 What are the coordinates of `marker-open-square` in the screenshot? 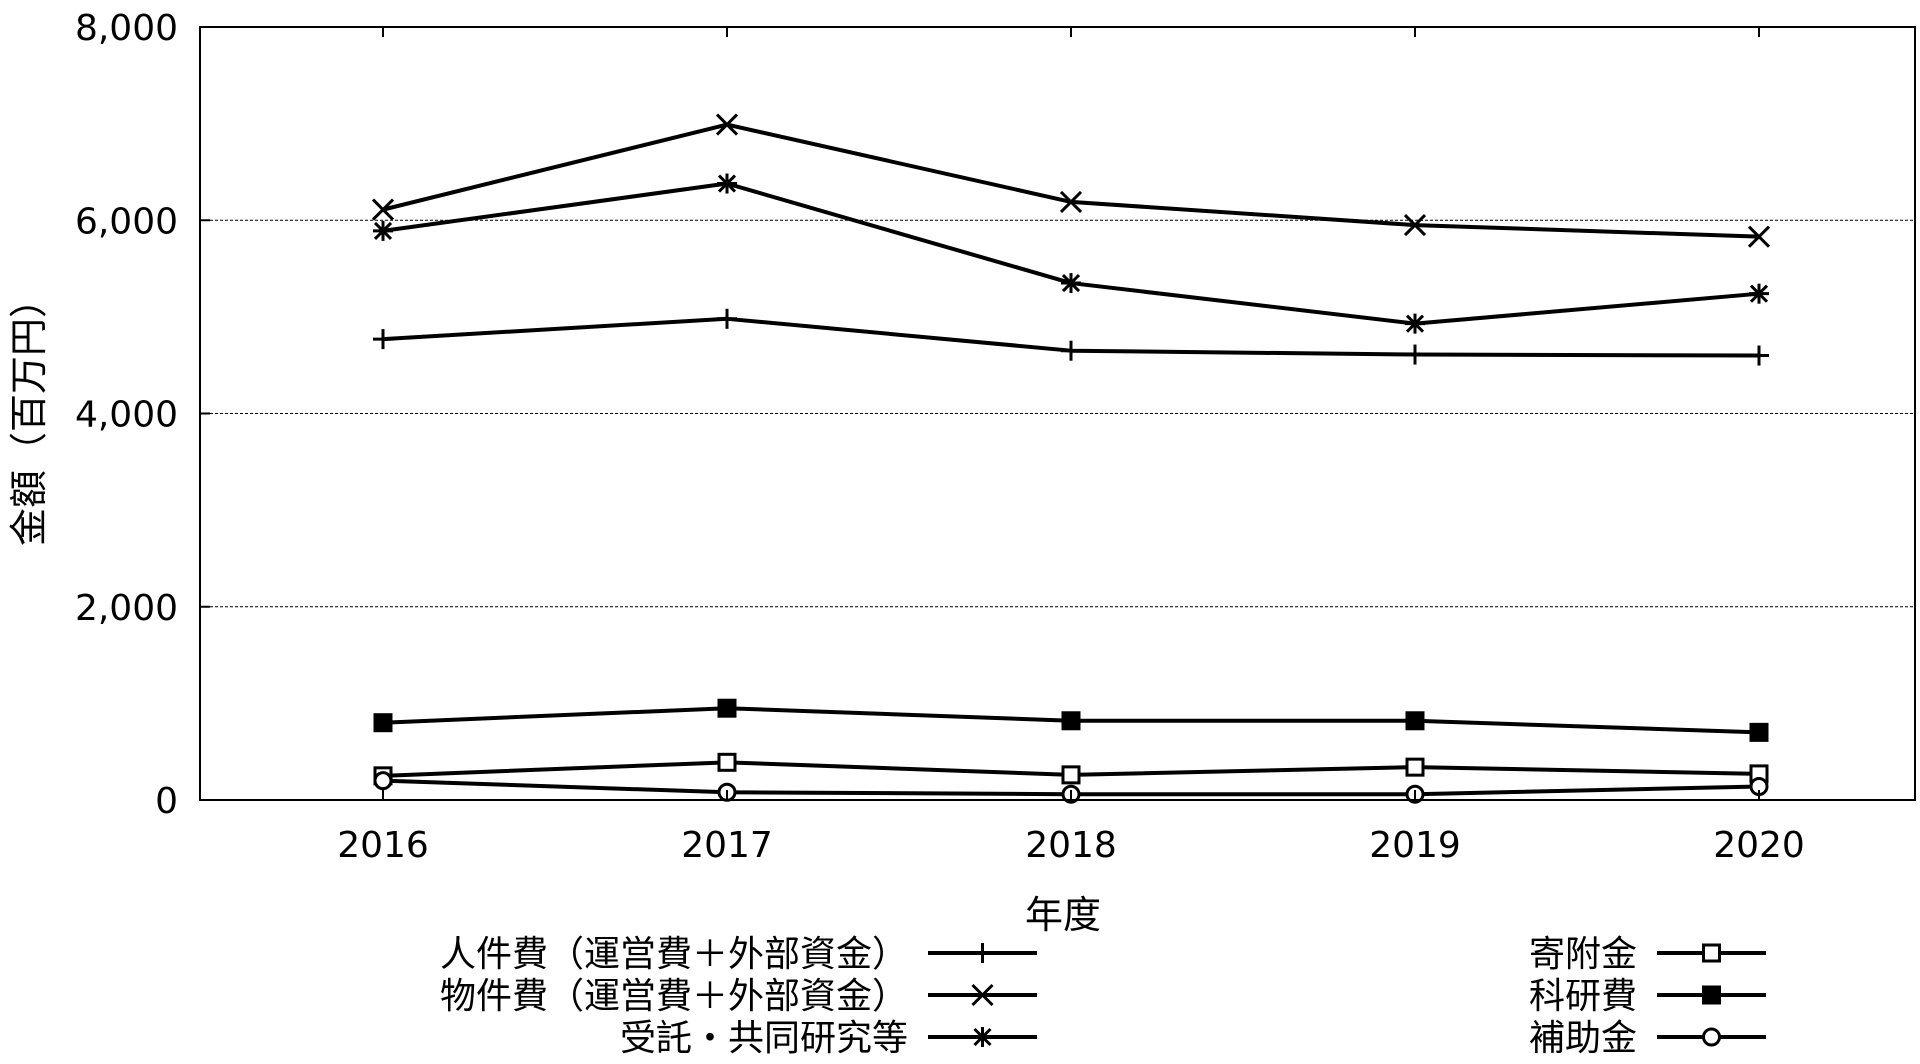 It's located at (1711, 953).